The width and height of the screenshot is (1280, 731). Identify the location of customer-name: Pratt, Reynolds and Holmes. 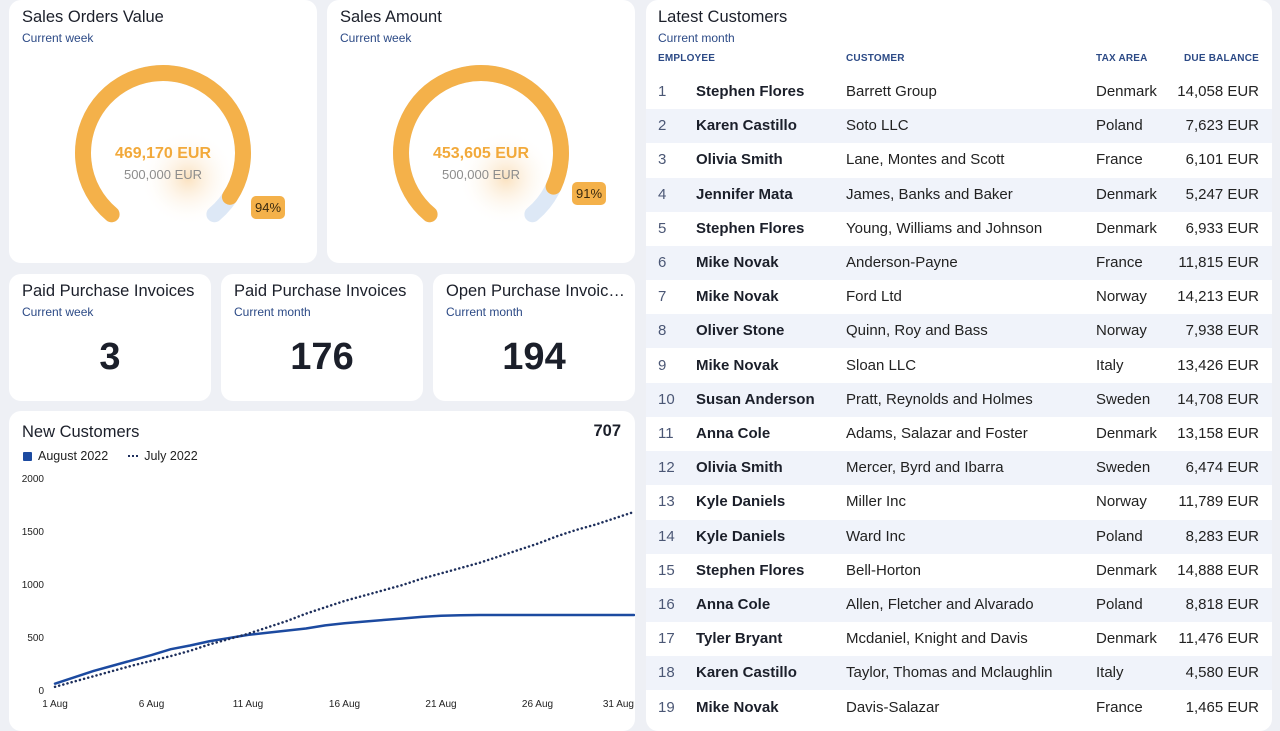
(939, 399).